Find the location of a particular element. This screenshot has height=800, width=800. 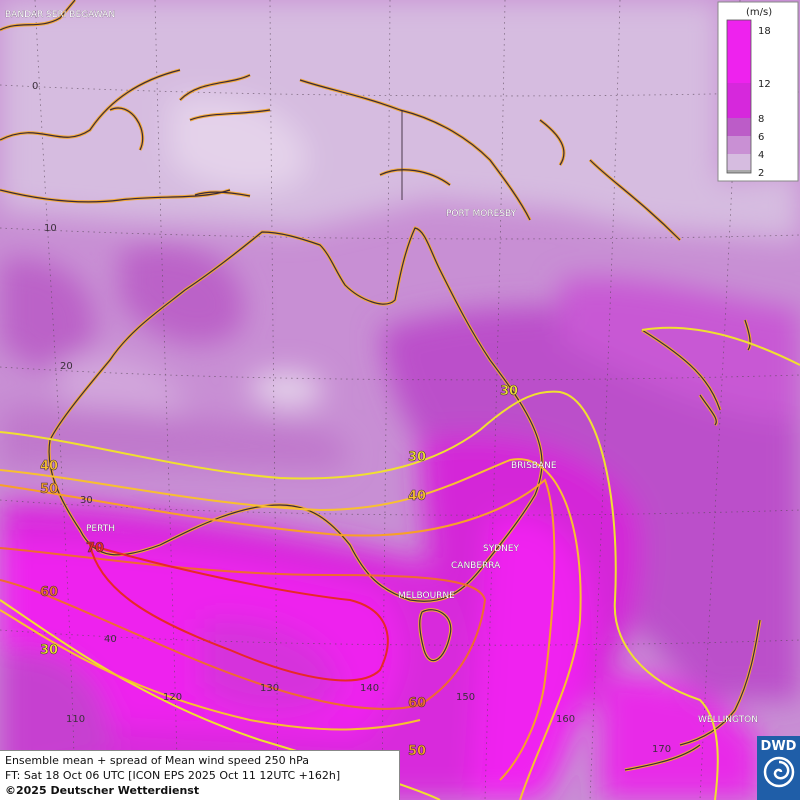

isotach-30-south is located at coordinates (220, 699).